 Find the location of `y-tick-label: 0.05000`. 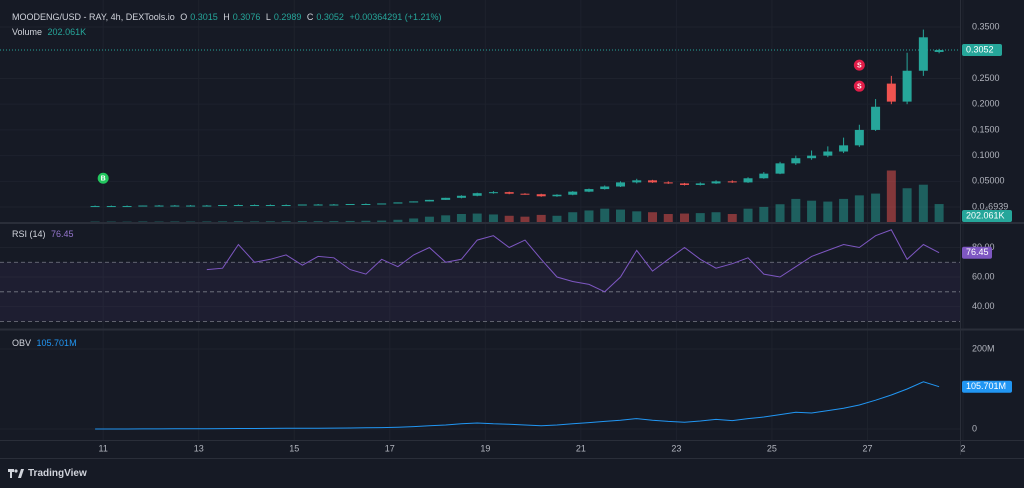

y-tick-label: 0.05000 is located at coordinates (988, 181).